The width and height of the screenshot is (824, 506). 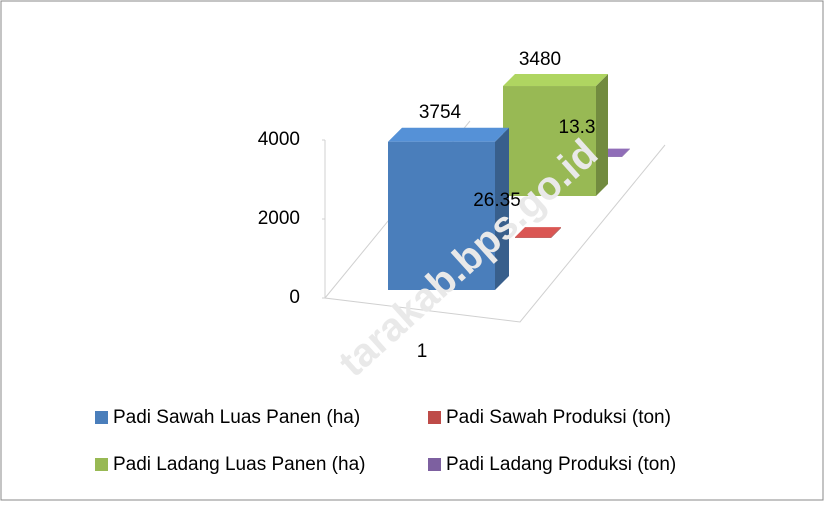 I want to click on legend-label: Padi Ladang Luas Panen (ha), so click(x=239, y=464).